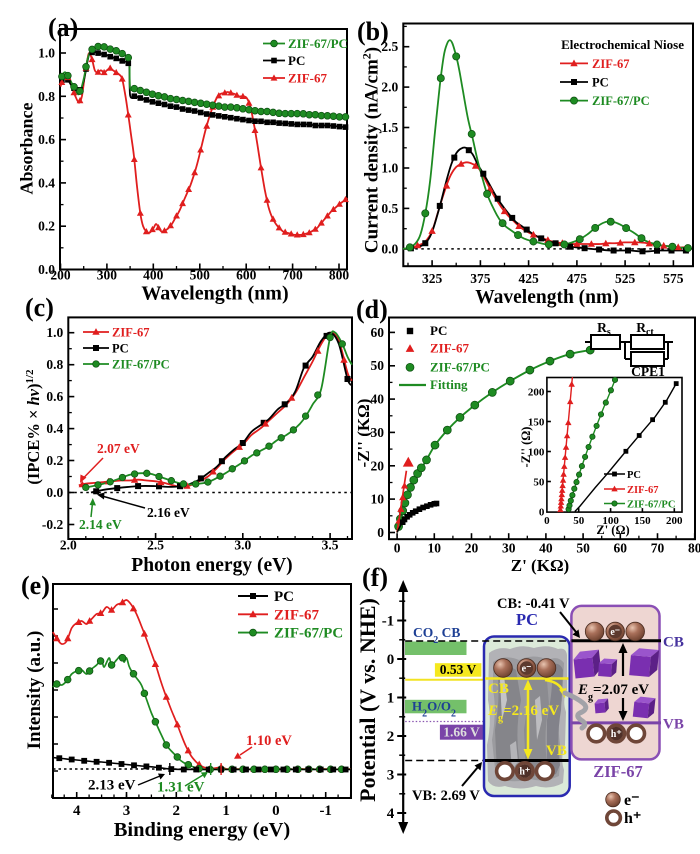 This screenshot has height=854, width=700. What do you see at coordinates (330, 545) in the screenshot?
I see `svg-text: 3.5` at bounding box center [330, 545].